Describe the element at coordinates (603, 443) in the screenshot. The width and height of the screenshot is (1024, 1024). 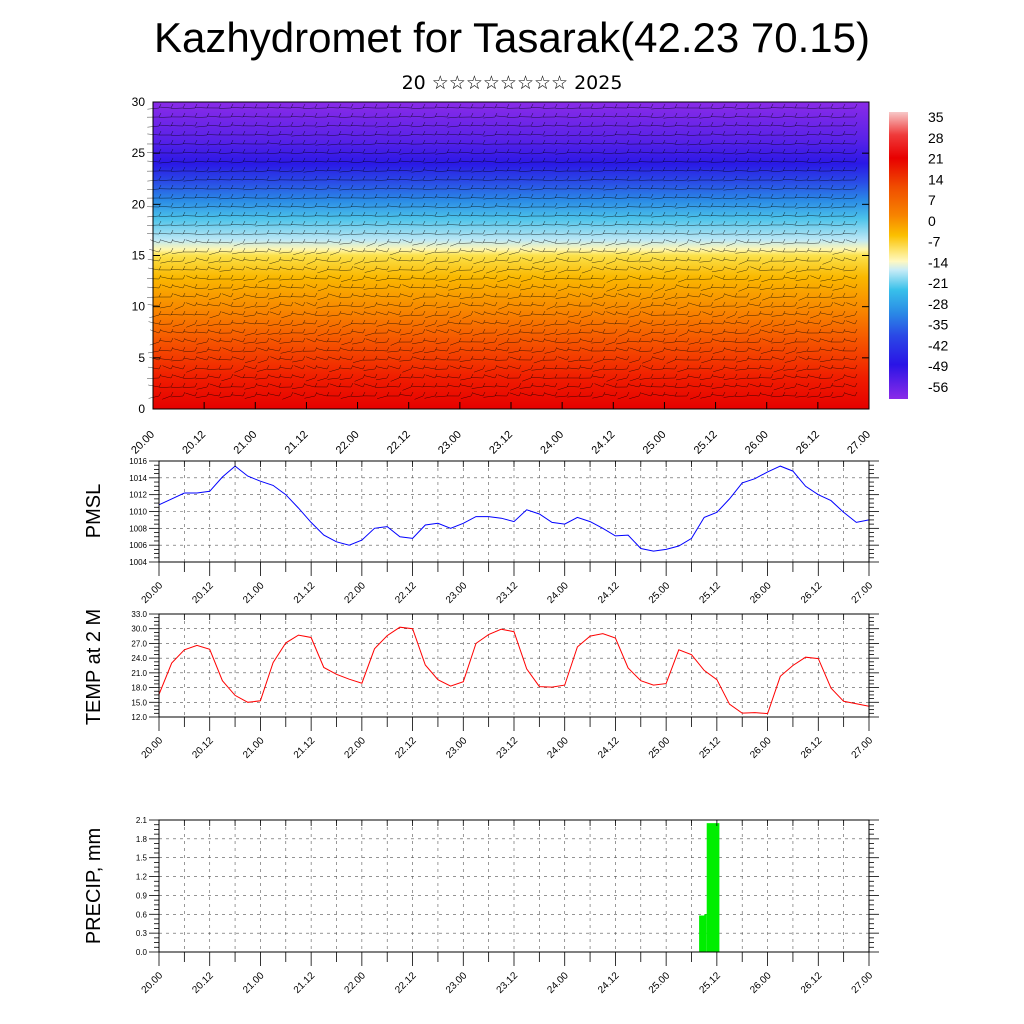
I see `section-x-tick-label: 24.12` at that location.